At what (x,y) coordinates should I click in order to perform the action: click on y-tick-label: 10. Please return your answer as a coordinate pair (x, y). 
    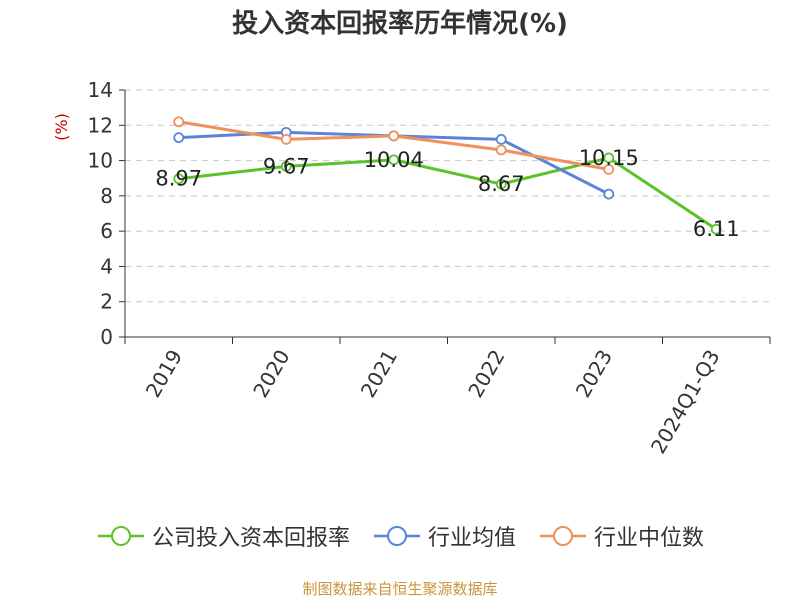
    Looking at the image, I should click on (100, 161).